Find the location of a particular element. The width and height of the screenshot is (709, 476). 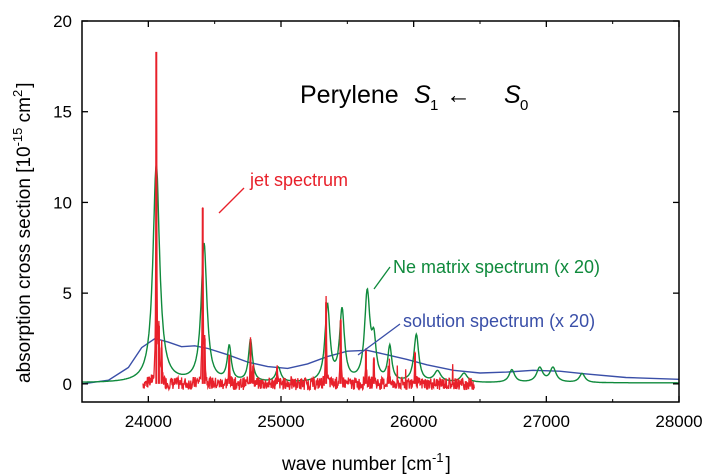

y-tick-label: 0 is located at coordinates (67, 384).